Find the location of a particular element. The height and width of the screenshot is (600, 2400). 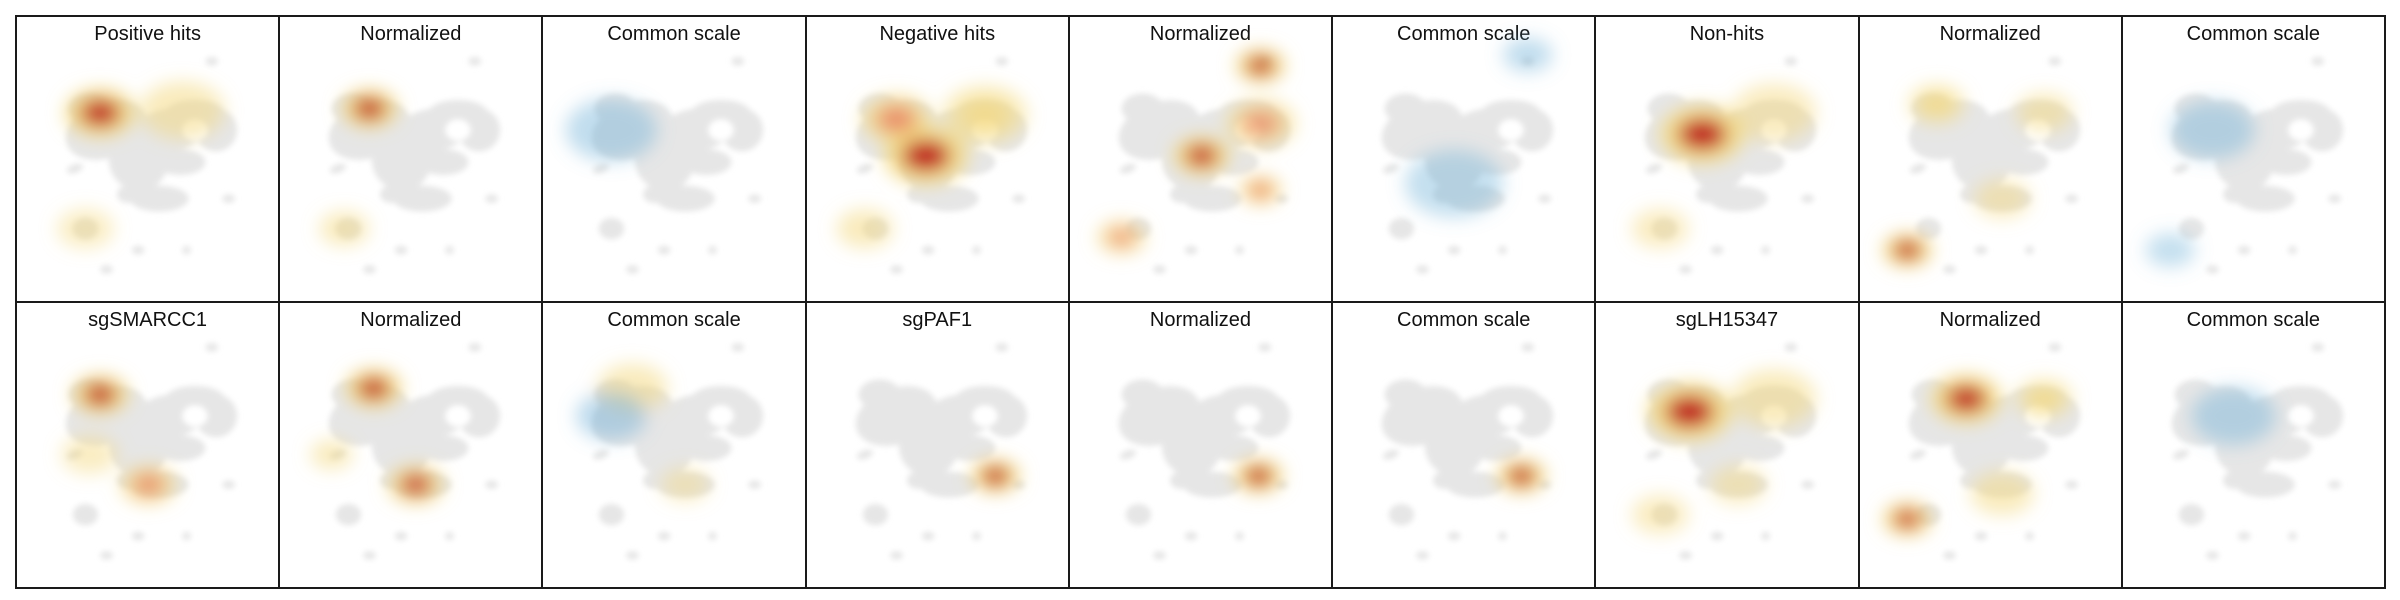

panel-5: Common scale is located at coordinates (1464, 159).